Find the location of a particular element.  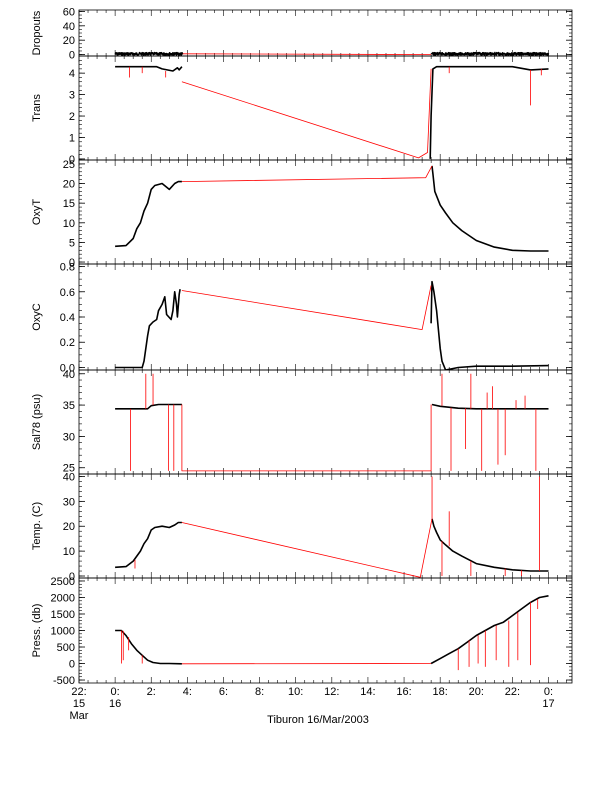

y-tick-label: -500 is located at coordinates (64, 681).